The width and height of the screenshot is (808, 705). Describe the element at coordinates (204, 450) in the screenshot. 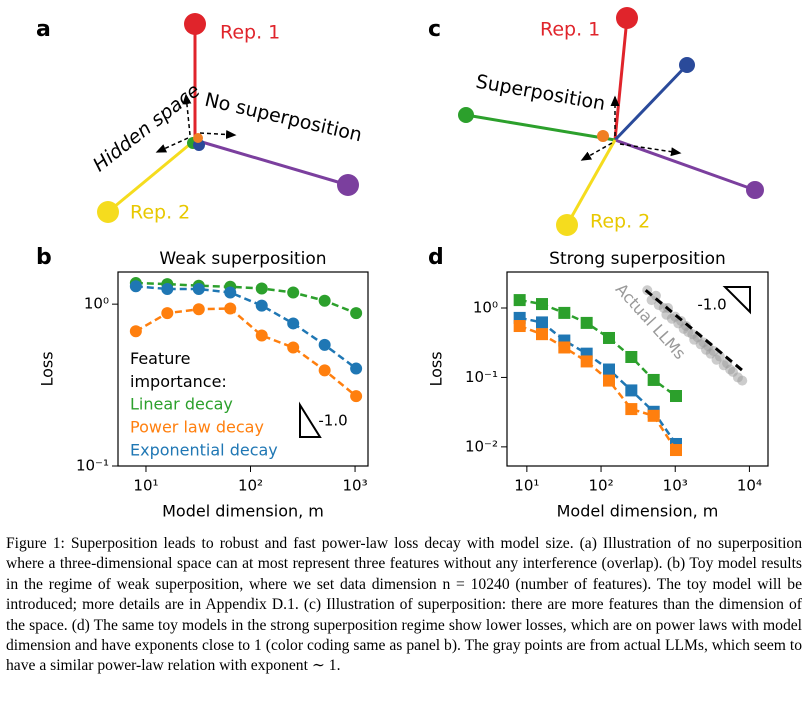

I see `legend-entry: Exponential decay` at that location.